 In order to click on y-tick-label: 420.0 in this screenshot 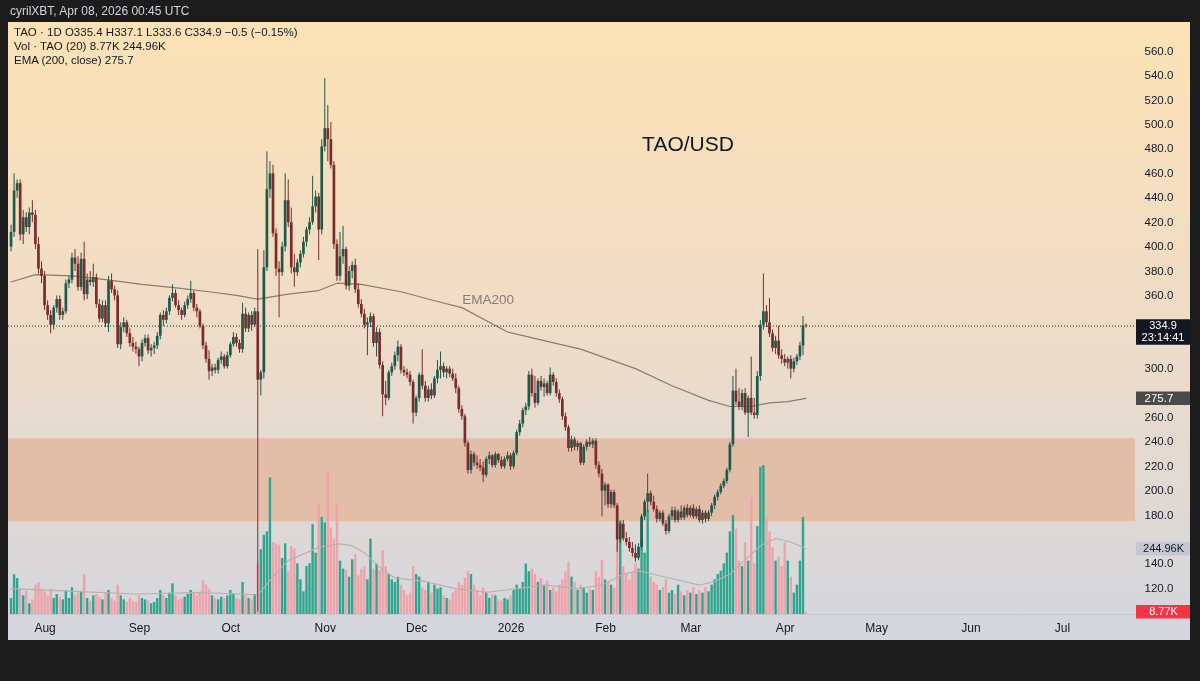, I will do `click(1159, 221)`.